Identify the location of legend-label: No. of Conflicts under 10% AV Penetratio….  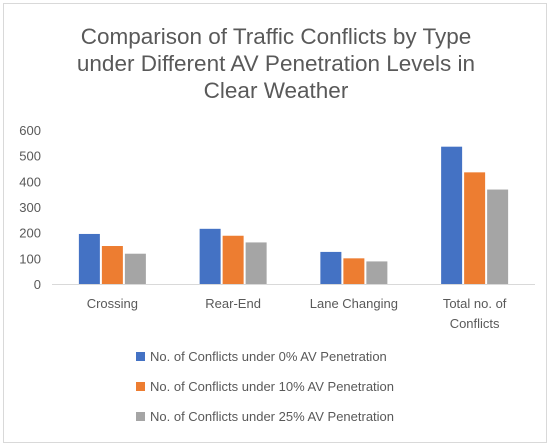
(272, 386).